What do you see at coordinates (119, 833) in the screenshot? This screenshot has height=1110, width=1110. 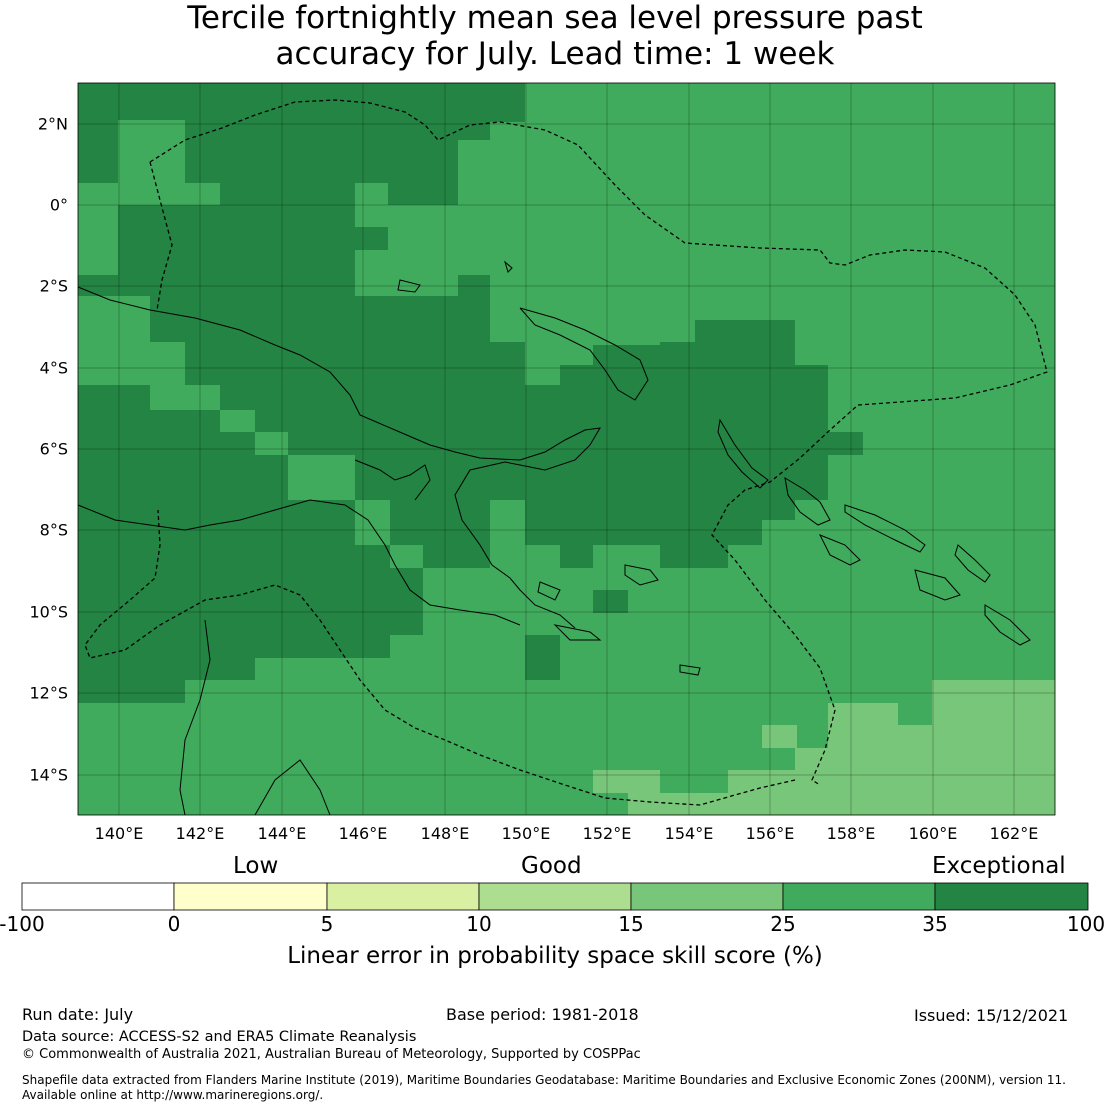 I see `lon-label: 140°E` at bounding box center [119, 833].